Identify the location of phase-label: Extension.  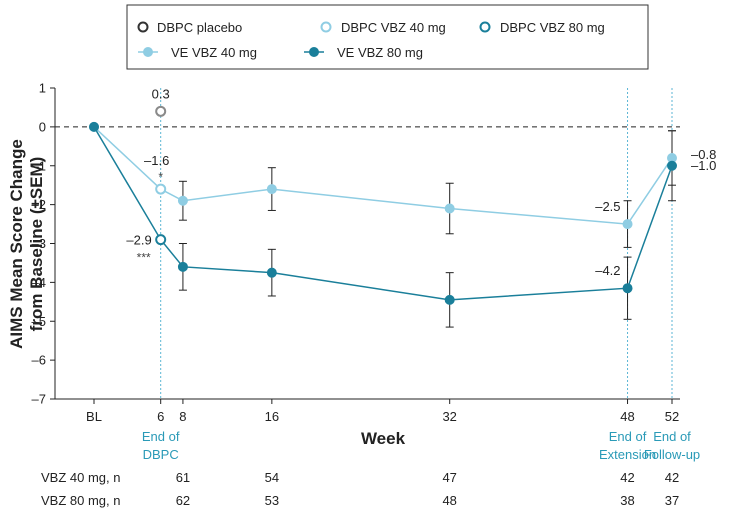
(627, 454).